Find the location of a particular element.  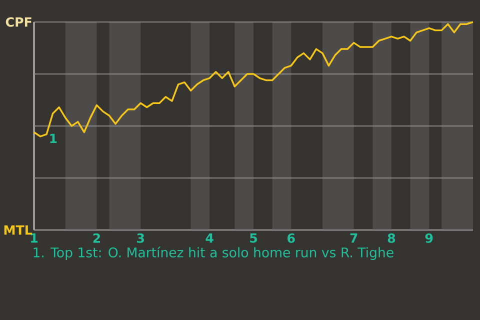

x-tick-label: 7 is located at coordinates (354, 238).